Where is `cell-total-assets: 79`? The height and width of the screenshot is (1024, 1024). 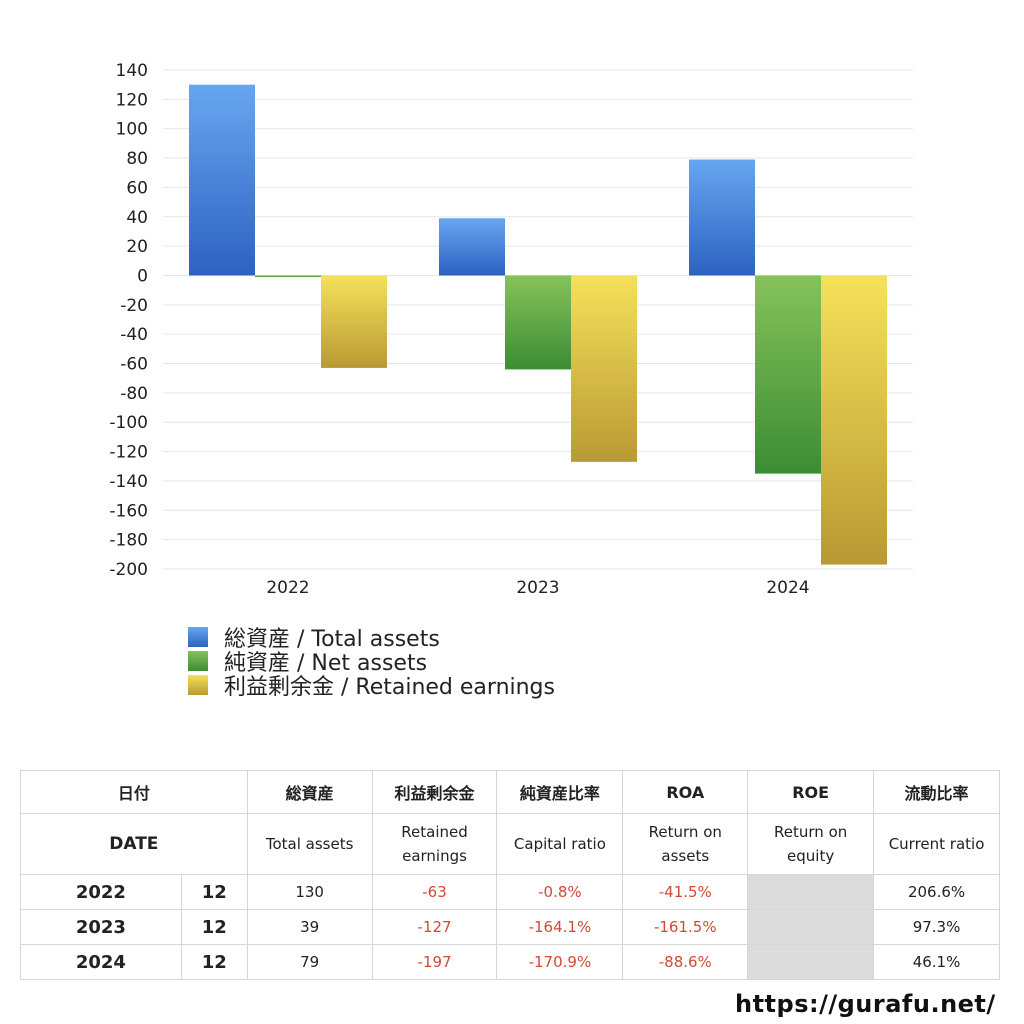
cell-total-assets: 79 is located at coordinates (309, 962).